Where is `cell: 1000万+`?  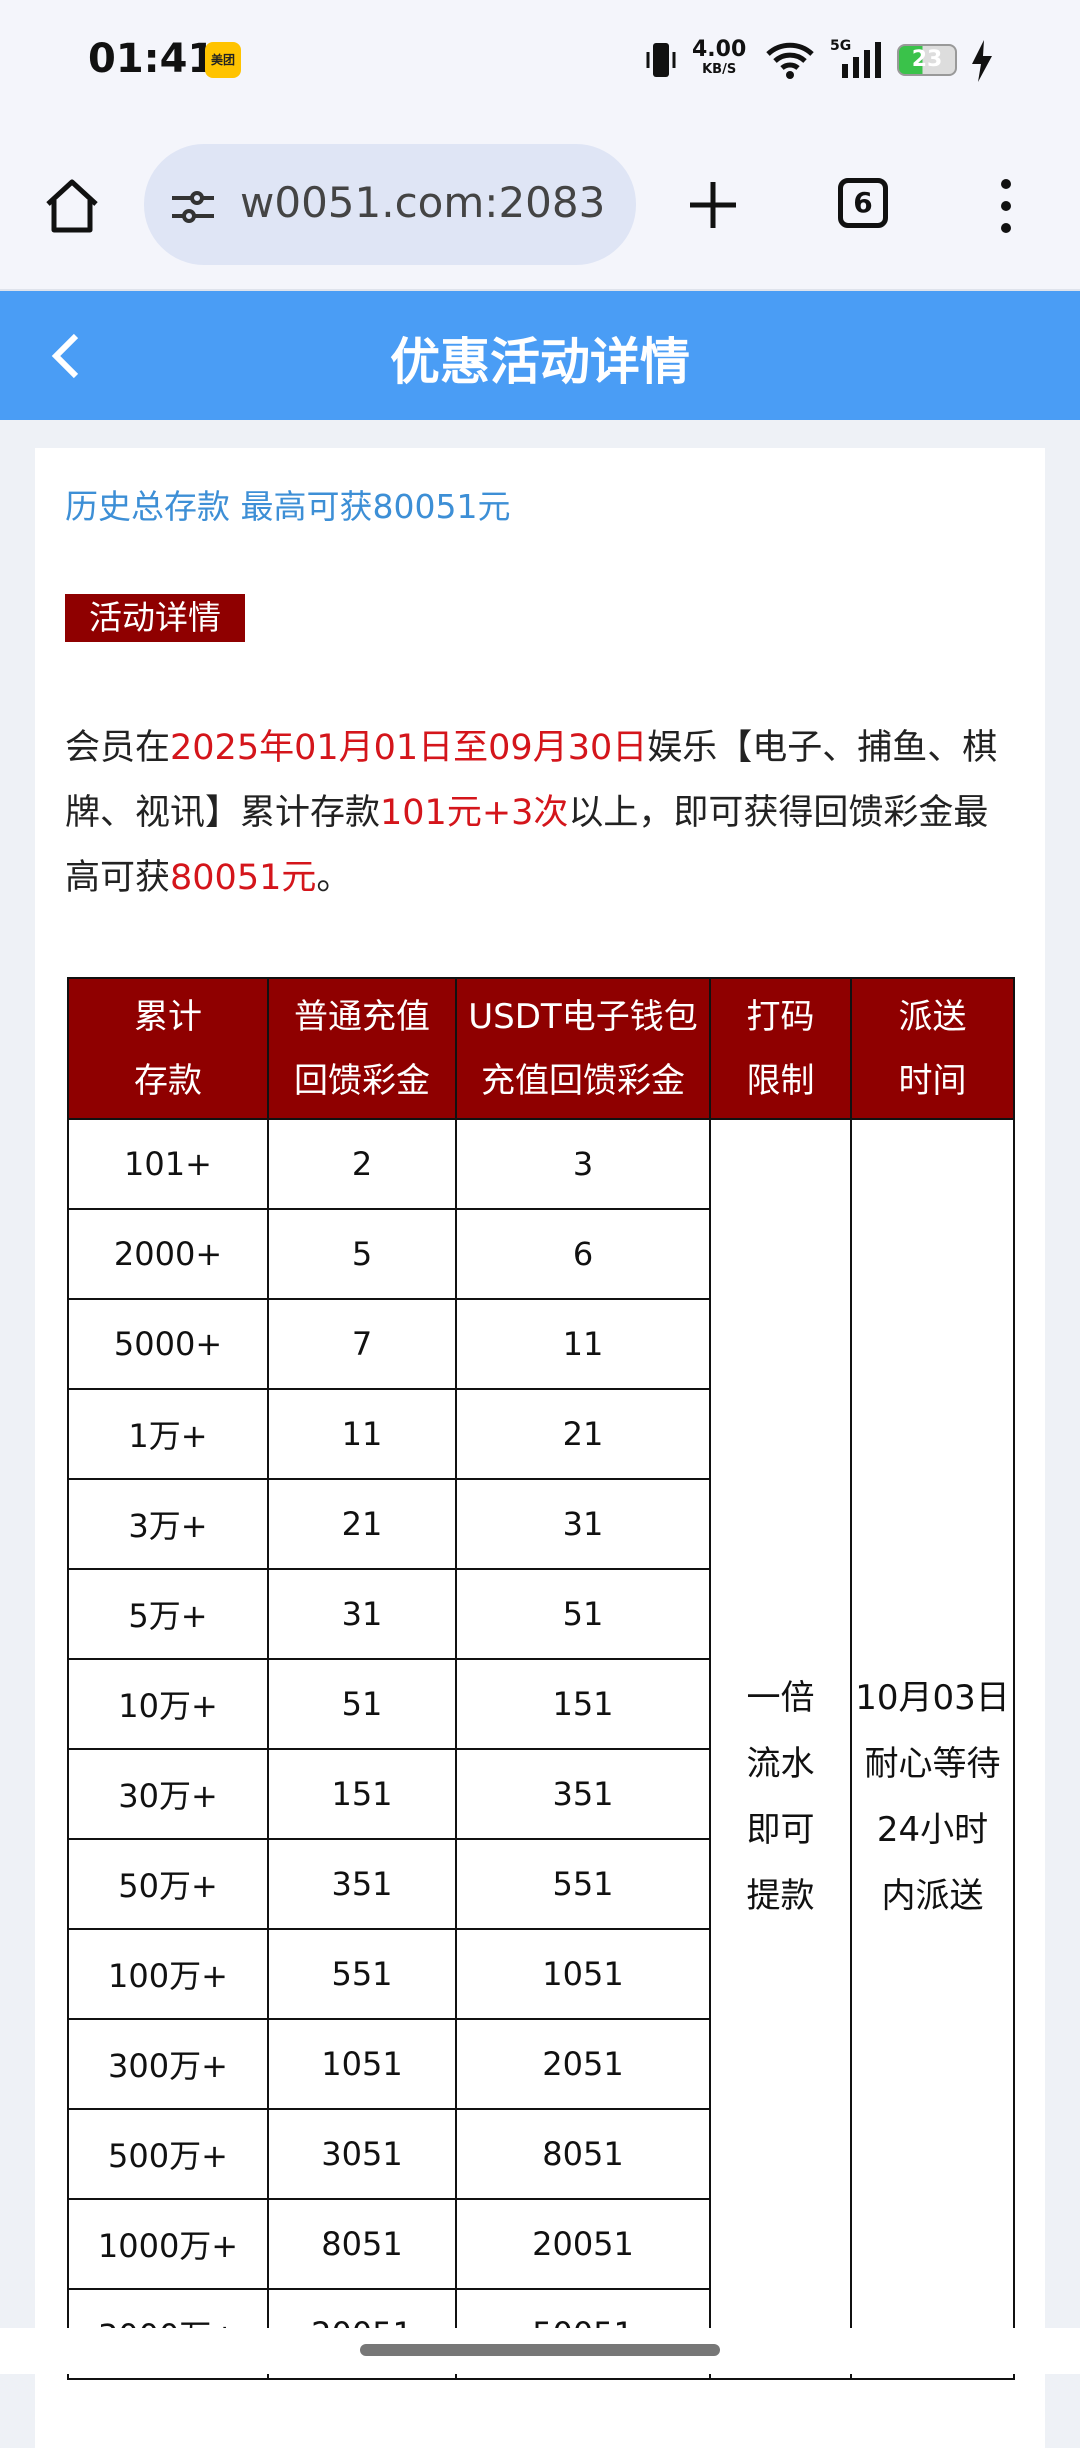 cell: 1000万+ is located at coordinates (168, 2244).